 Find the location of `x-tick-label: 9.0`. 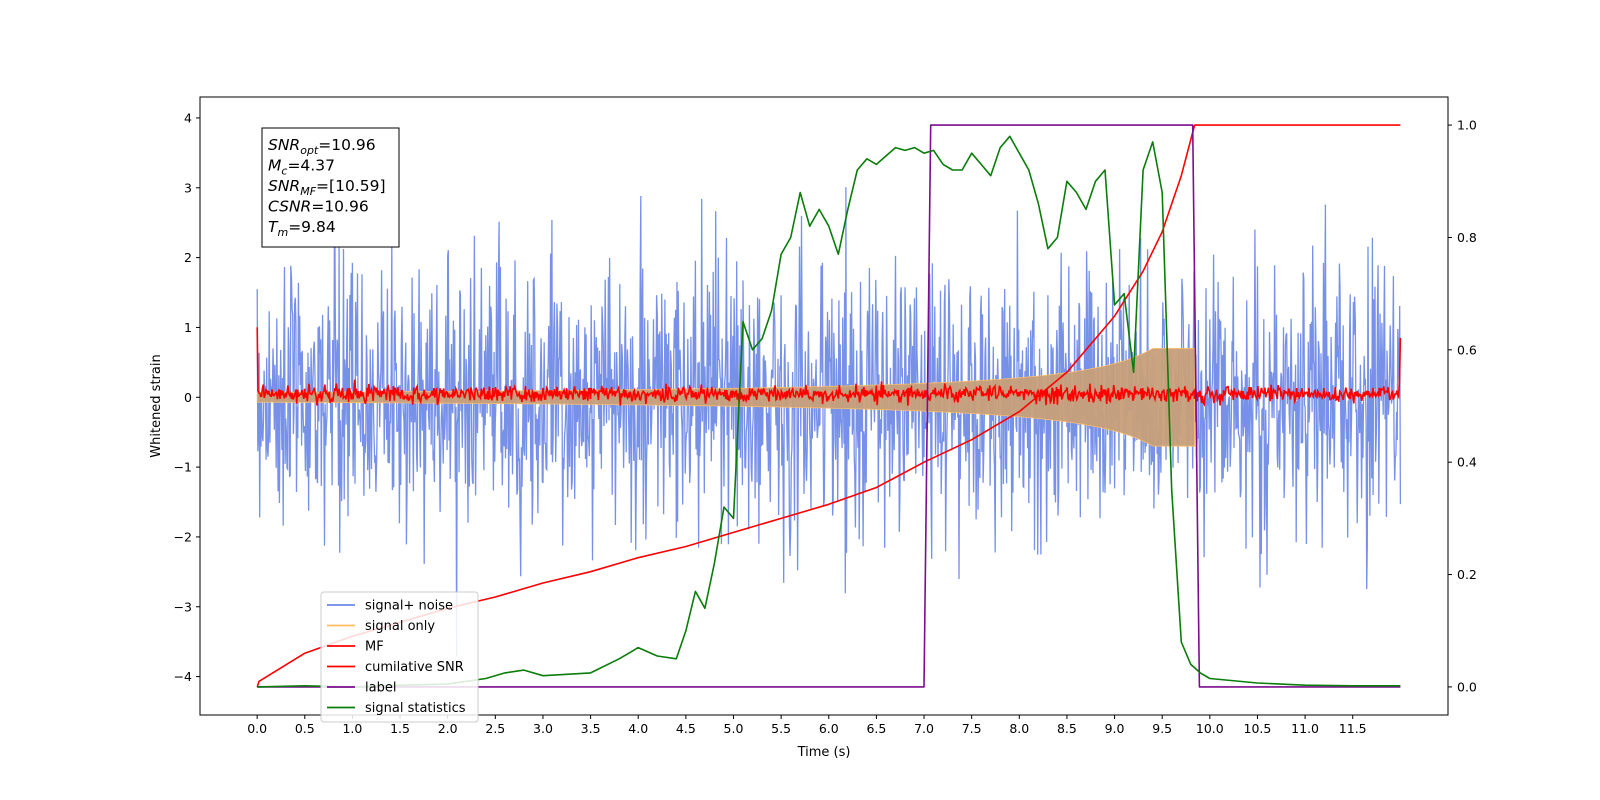

x-tick-label: 9.0 is located at coordinates (1115, 728).